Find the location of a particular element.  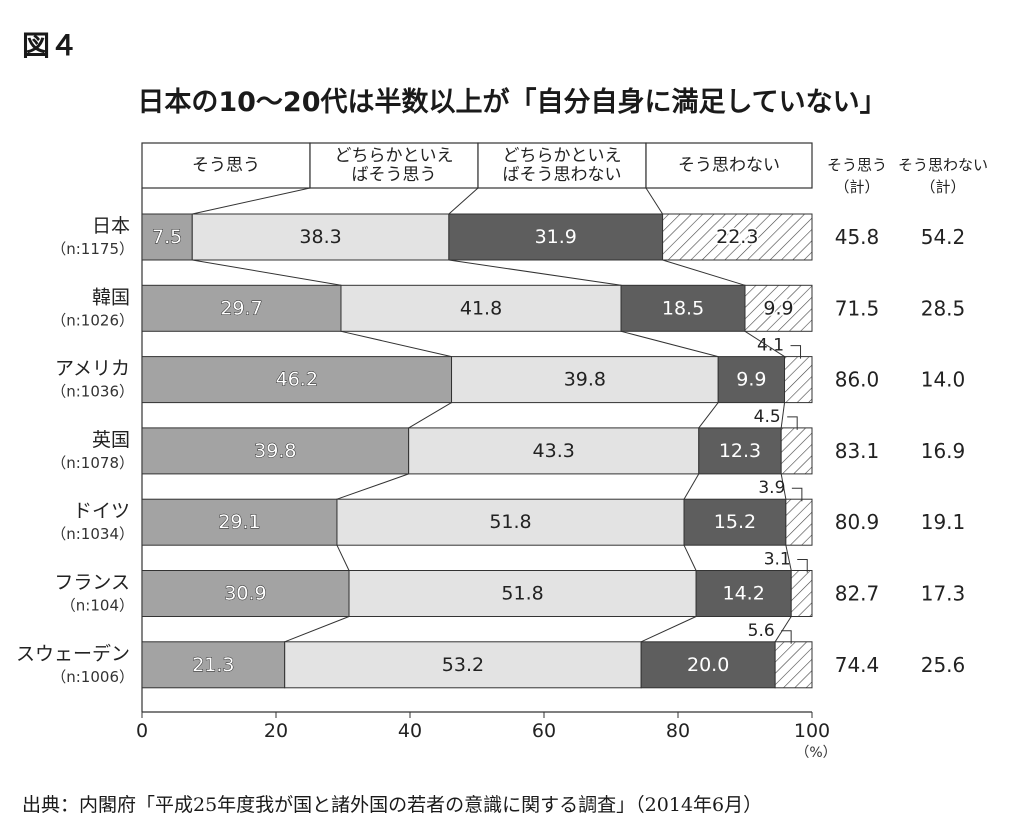

total-disagree-header: （計） is located at coordinates (942, 187).